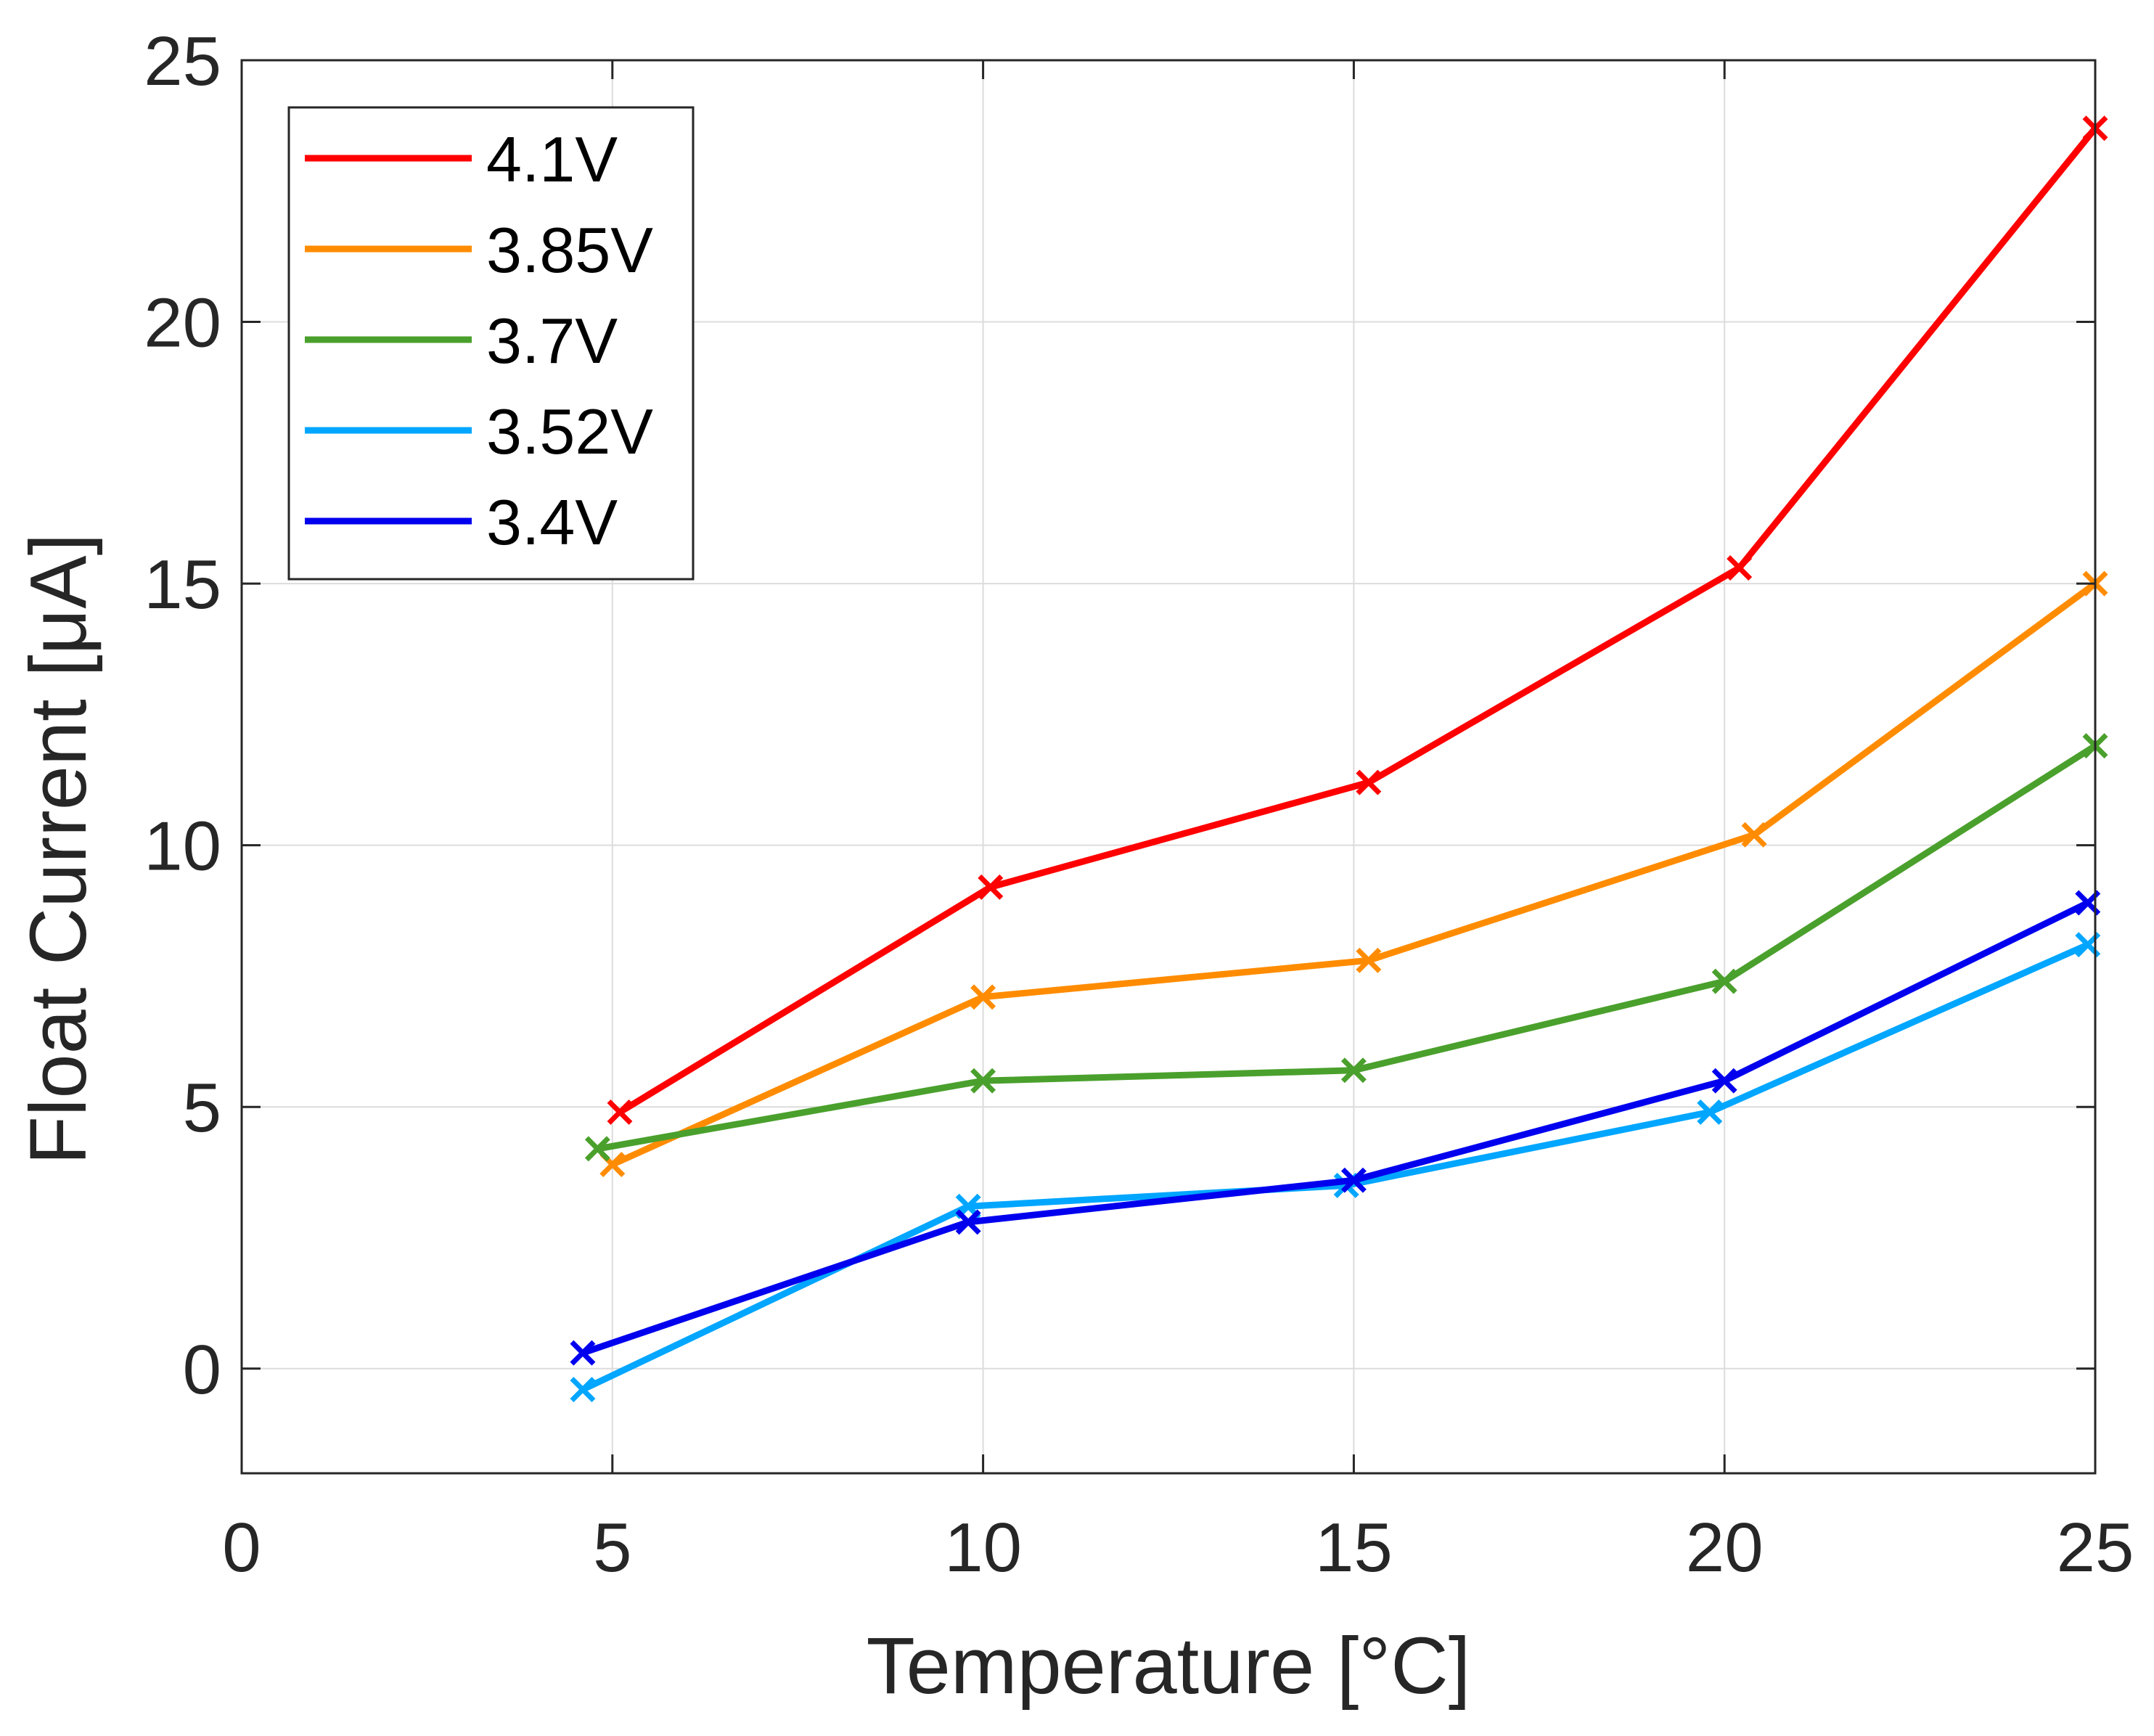  Describe the element at coordinates (241, 1547) in the screenshot. I see `x-tick-label: 0` at that location.